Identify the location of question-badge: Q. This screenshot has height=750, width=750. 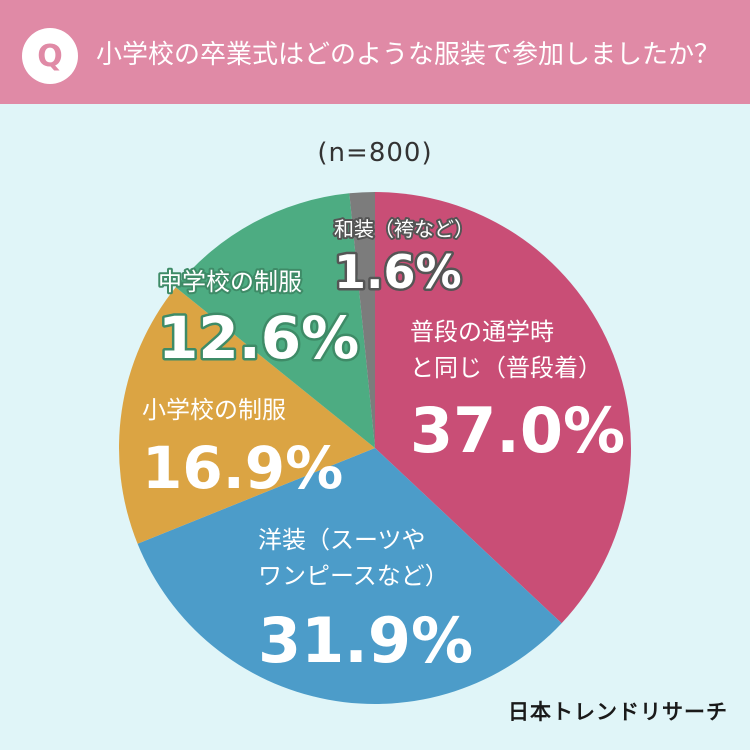
(50, 56).